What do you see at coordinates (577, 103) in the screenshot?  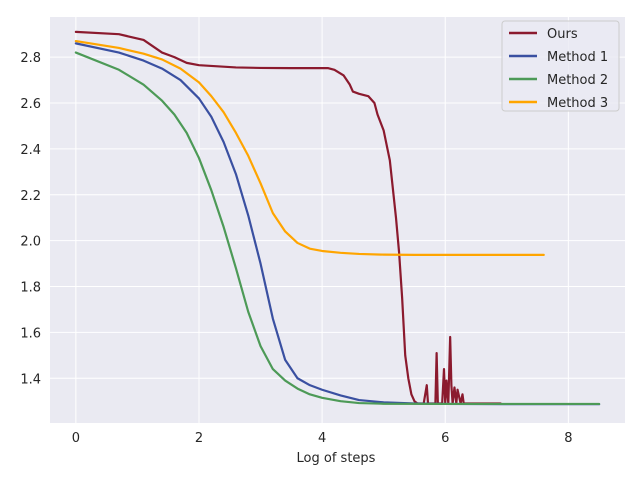 I see `legend-label: Method 3` at bounding box center [577, 103].